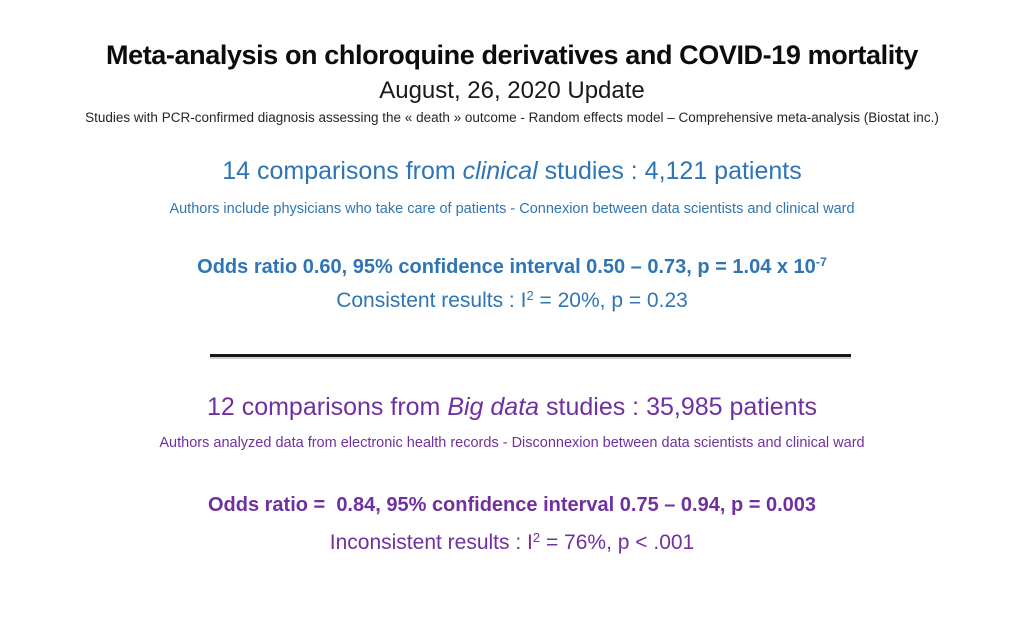  I want to click on bigdata-consistency-sup: 2, so click(536, 537).